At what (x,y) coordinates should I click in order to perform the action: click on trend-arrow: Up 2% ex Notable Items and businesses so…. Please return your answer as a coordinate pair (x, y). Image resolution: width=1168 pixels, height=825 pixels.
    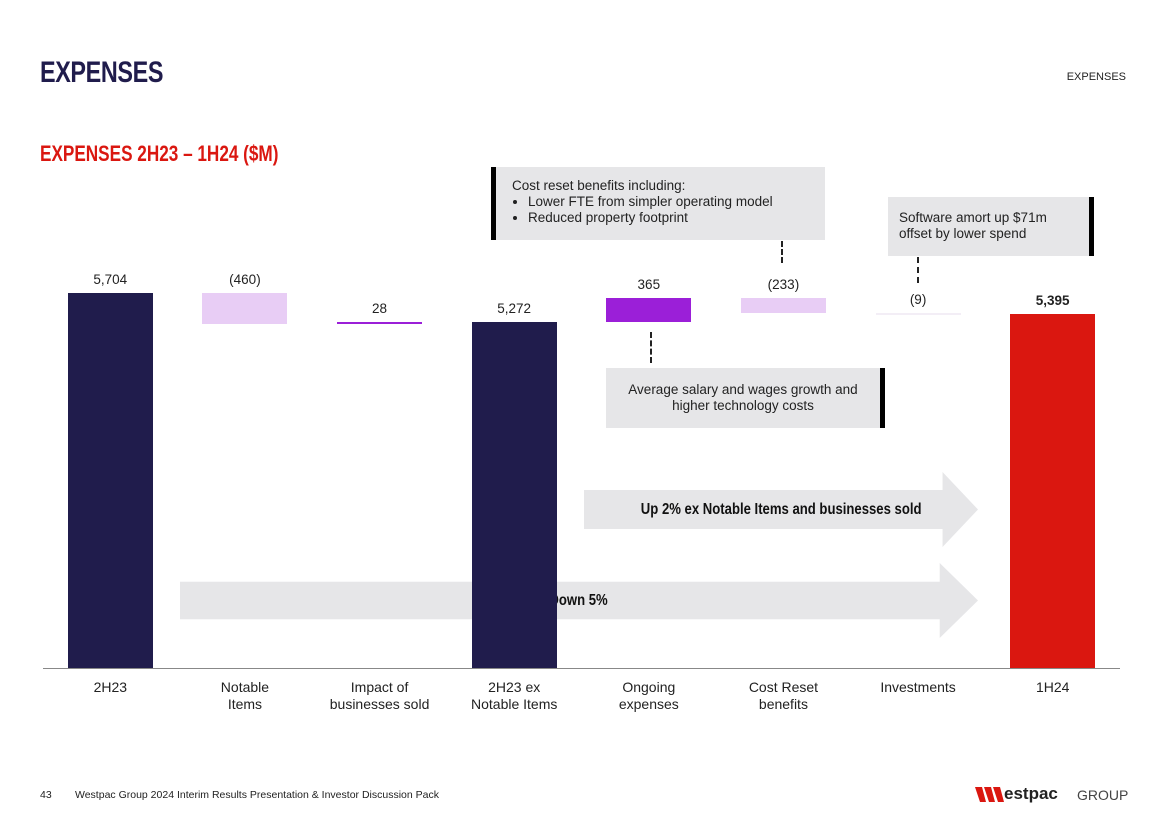
    Looking at the image, I should click on (781, 509).